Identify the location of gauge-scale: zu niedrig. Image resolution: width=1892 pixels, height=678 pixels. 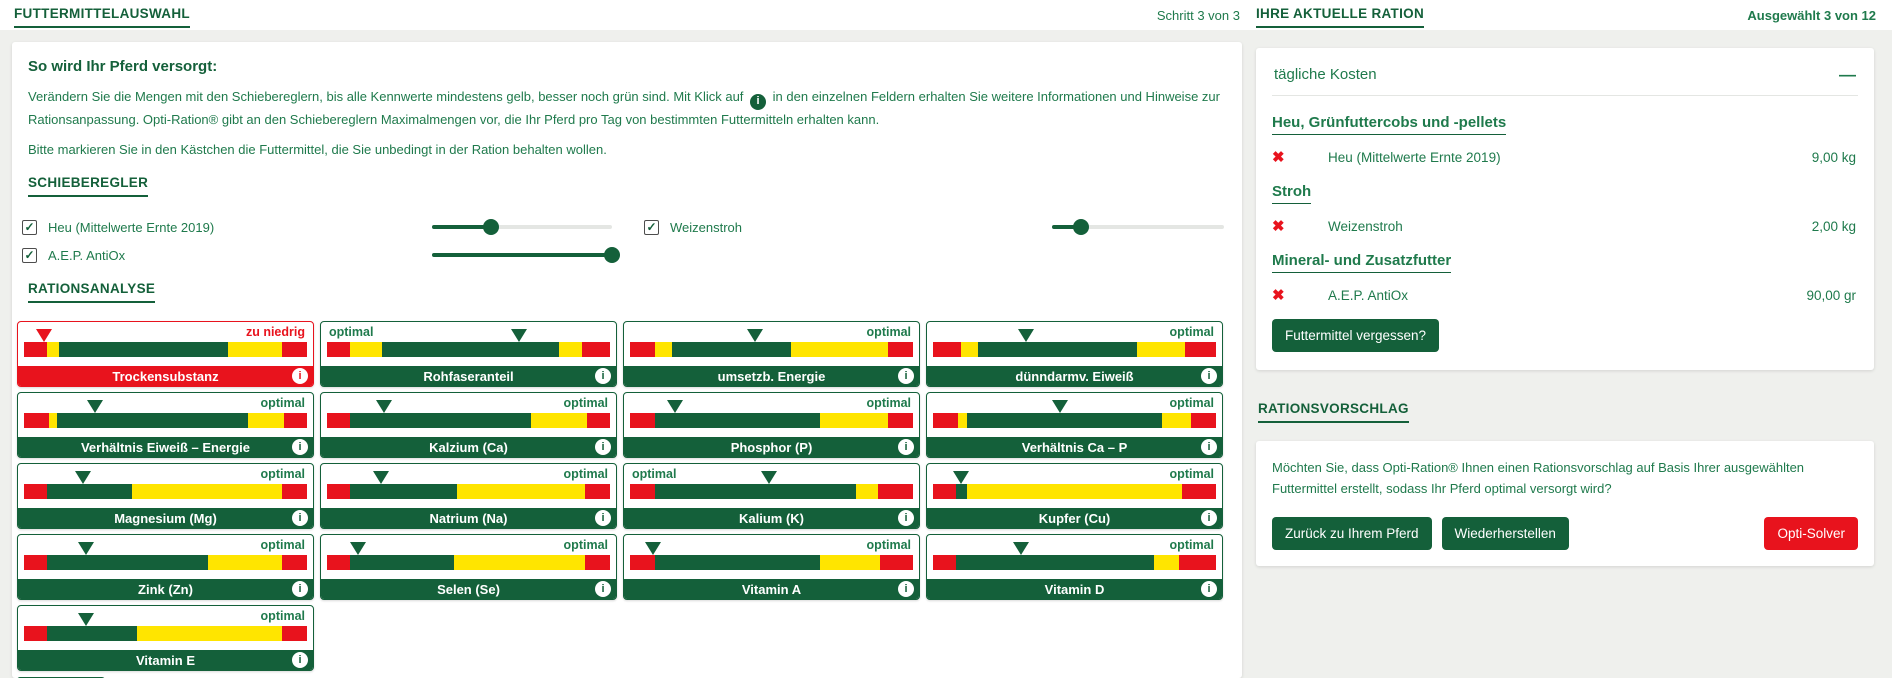
(165, 345).